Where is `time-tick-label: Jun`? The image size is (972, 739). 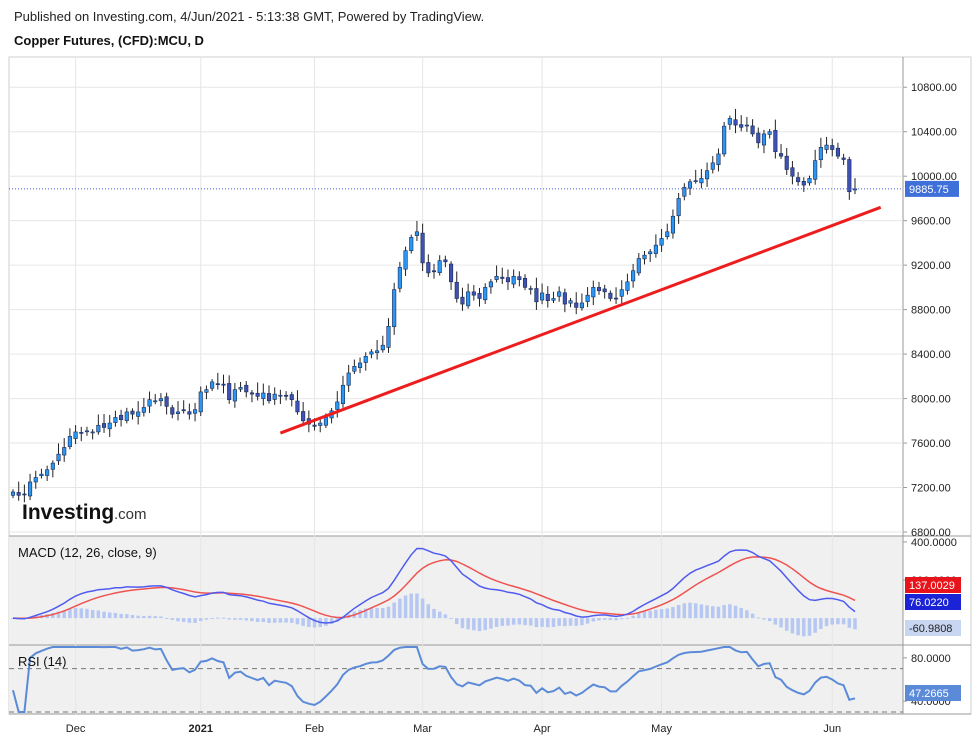
time-tick-label: Jun is located at coordinates (832, 729).